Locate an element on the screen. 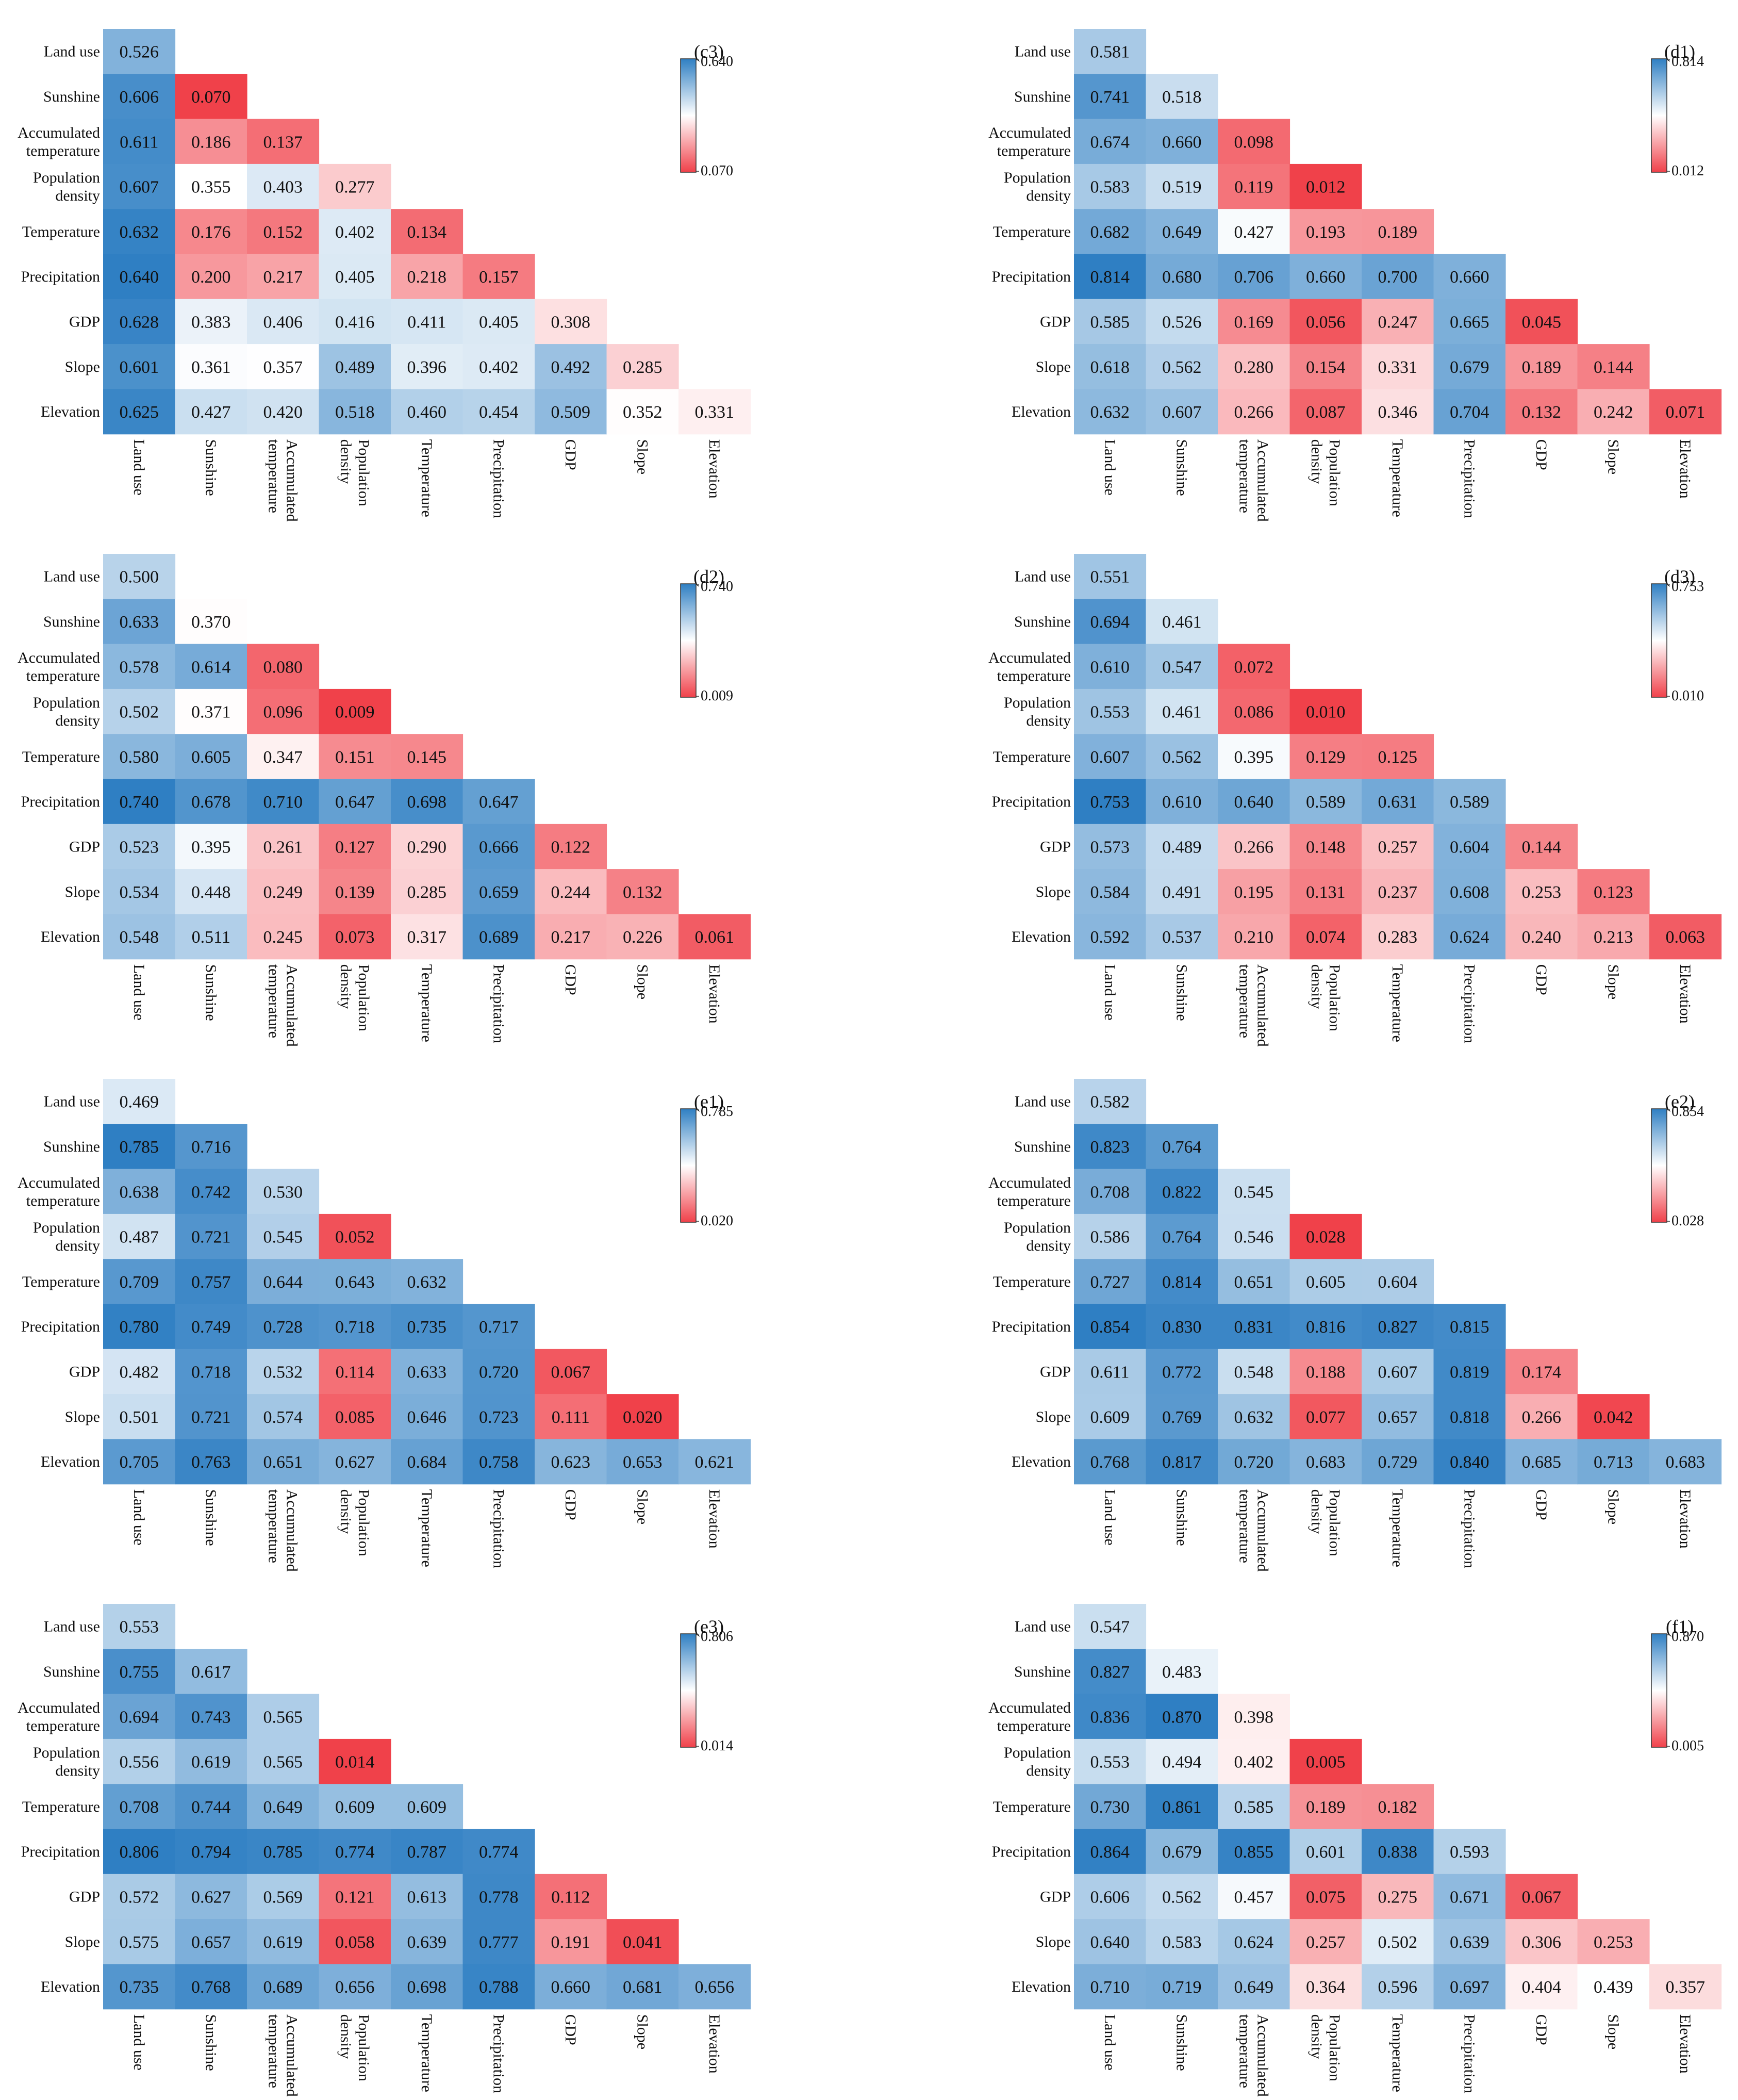 Image resolution: width=1738 pixels, height=2100 pixels. cell-value-label: 0.125 is located at coordinates (1398, 757).